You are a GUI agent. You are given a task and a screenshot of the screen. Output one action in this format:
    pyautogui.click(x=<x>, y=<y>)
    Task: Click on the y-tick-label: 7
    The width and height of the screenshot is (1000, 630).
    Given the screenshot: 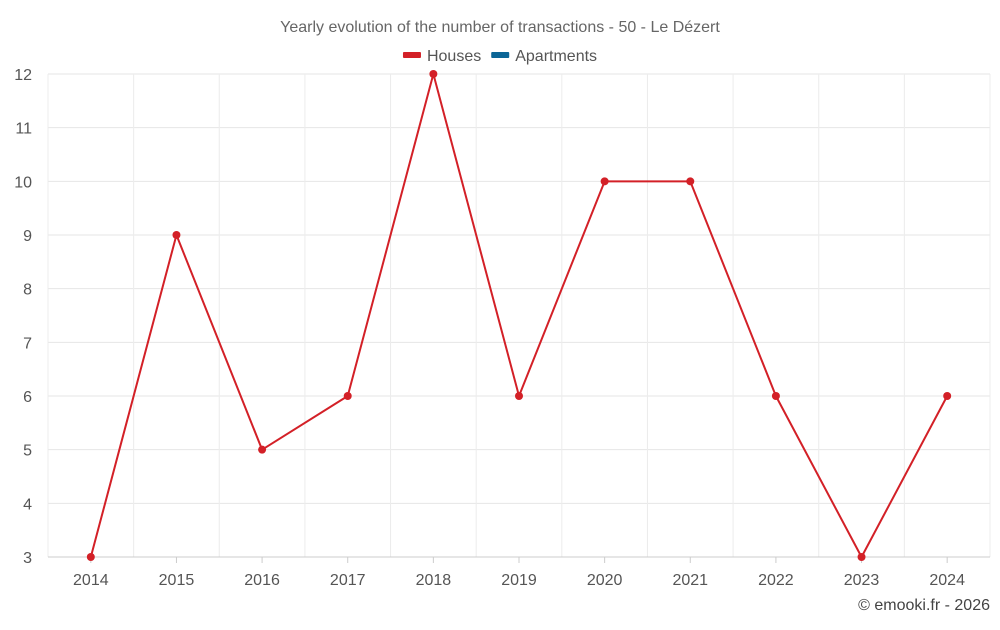 What is the action you would take?
    pyautogui.click(x=27, y=343)
    